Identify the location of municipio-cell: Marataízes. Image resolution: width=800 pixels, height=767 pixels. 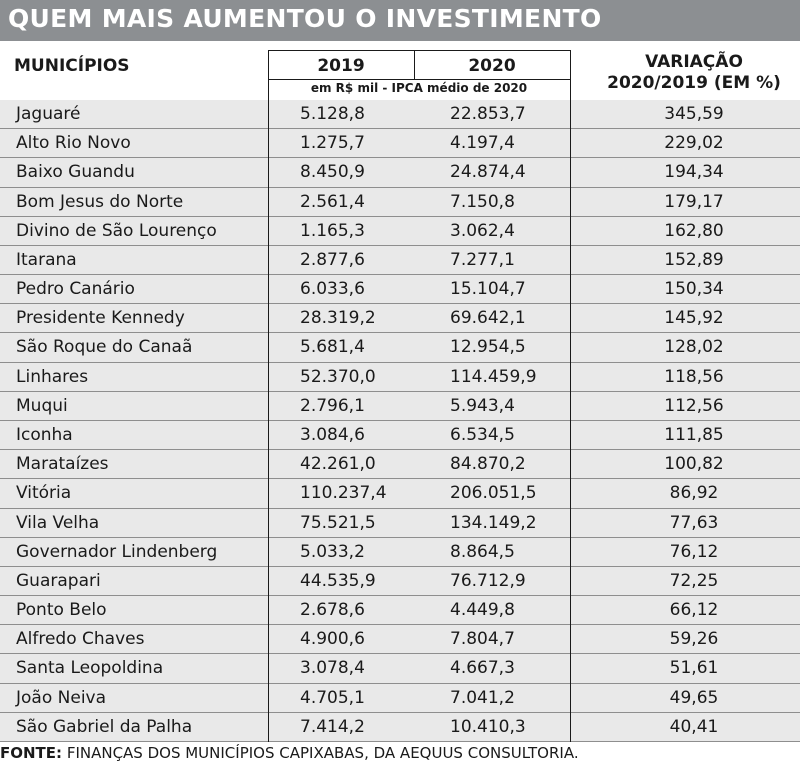
(62, 464).